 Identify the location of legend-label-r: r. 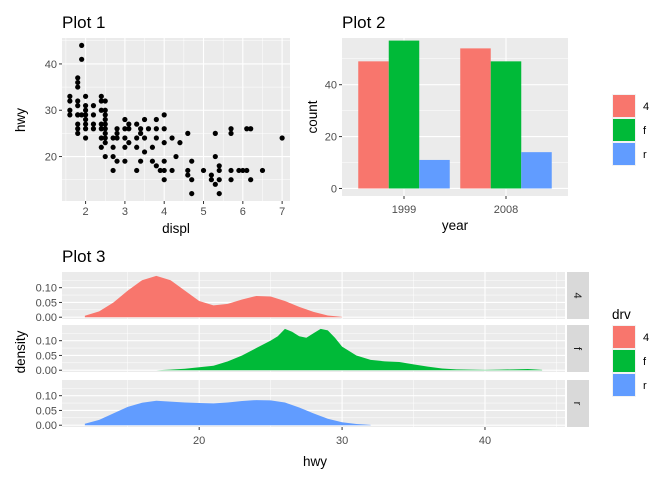
(645, 155).